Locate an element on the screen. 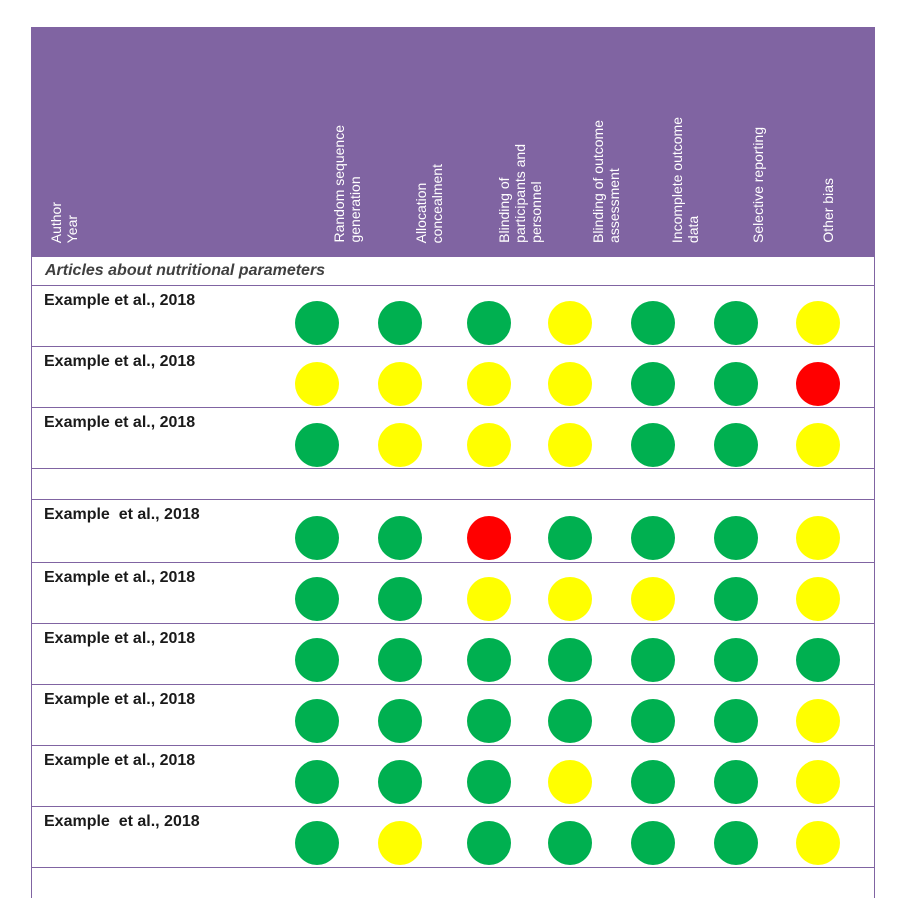  header-selective-reporting: Selective reporting is located at coordinates (758, 185).